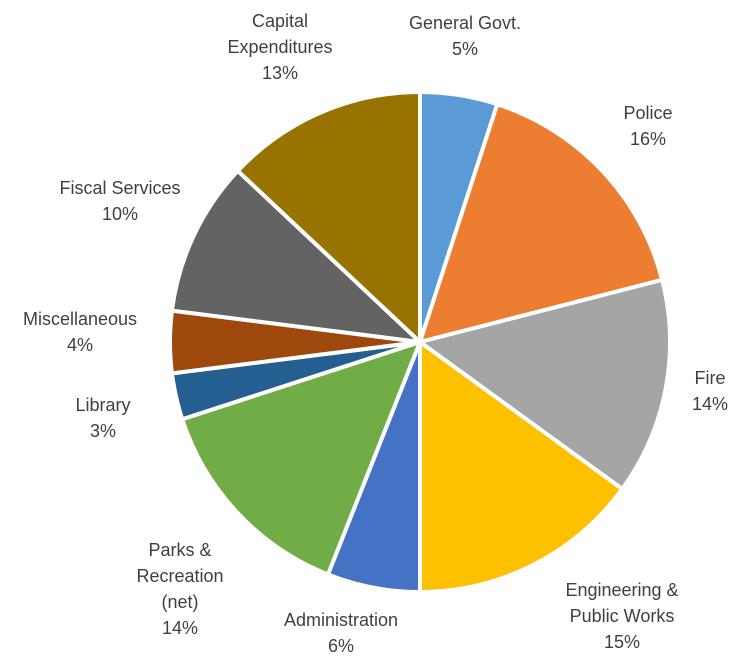  I want to click on slice-percent: 4%, so click(79, 345).